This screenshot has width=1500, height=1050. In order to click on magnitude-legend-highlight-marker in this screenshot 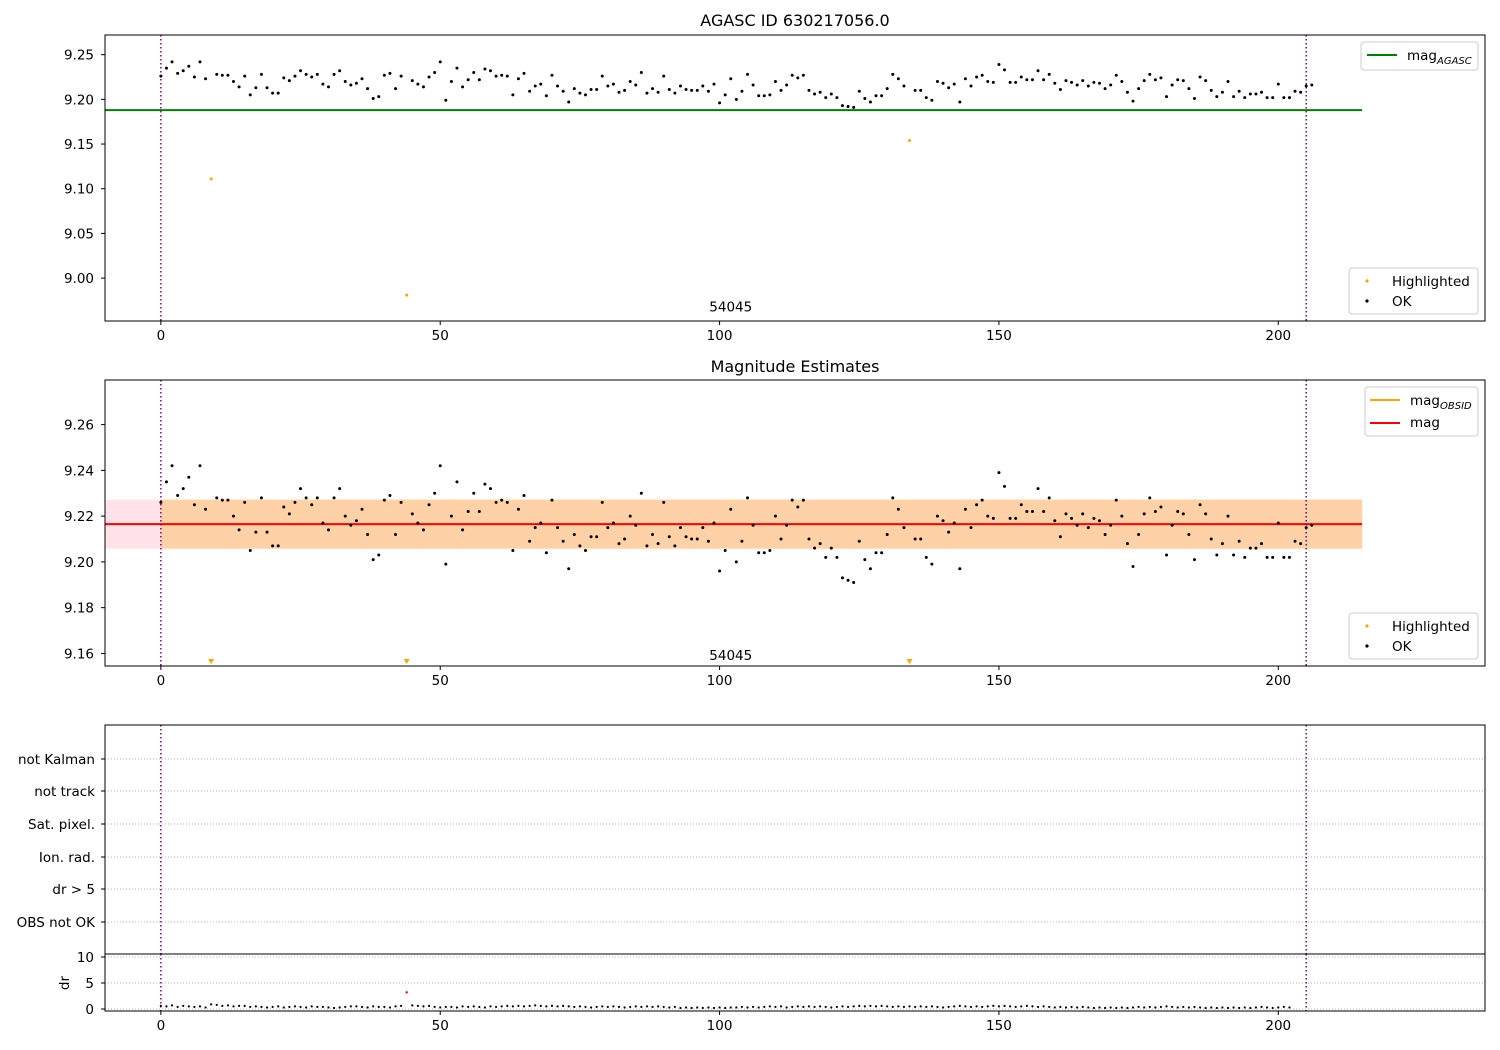, I will do `click(1367, 626)`.